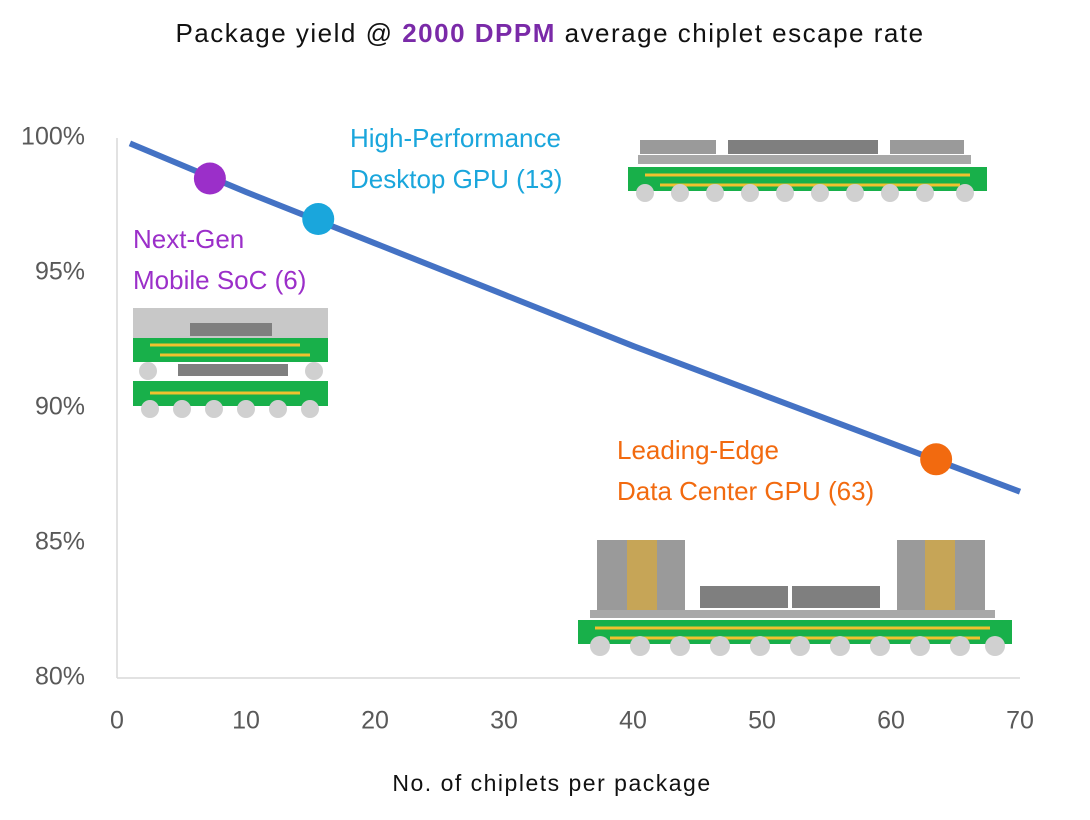 Image resolution: width=1090 pixels, height=820 pixels. What do you see at coordinates (456, 179) in the screenshot?
I see `point-label: Desktop GPU (13)` at bounding box center [456, 179].